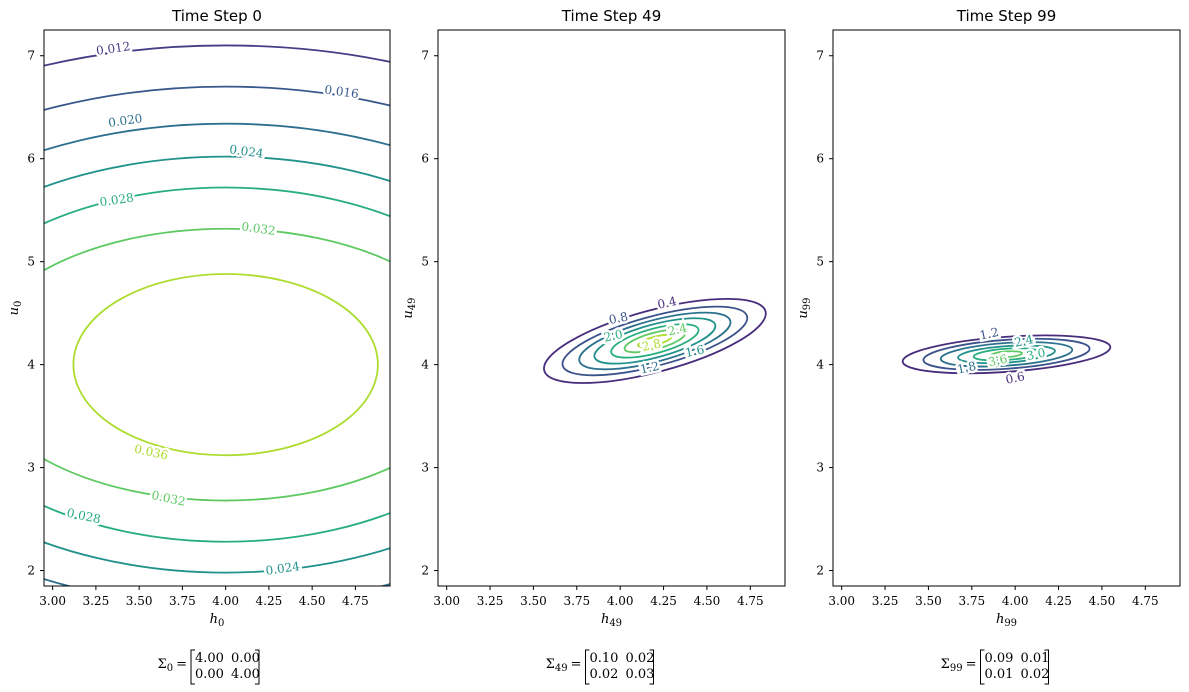 The width and height of the screenshot is (1189, 692). I want to click on contour-area: 0.4 0.8 1.2 1.6 2.0 2.42.8, so click(655, 337).